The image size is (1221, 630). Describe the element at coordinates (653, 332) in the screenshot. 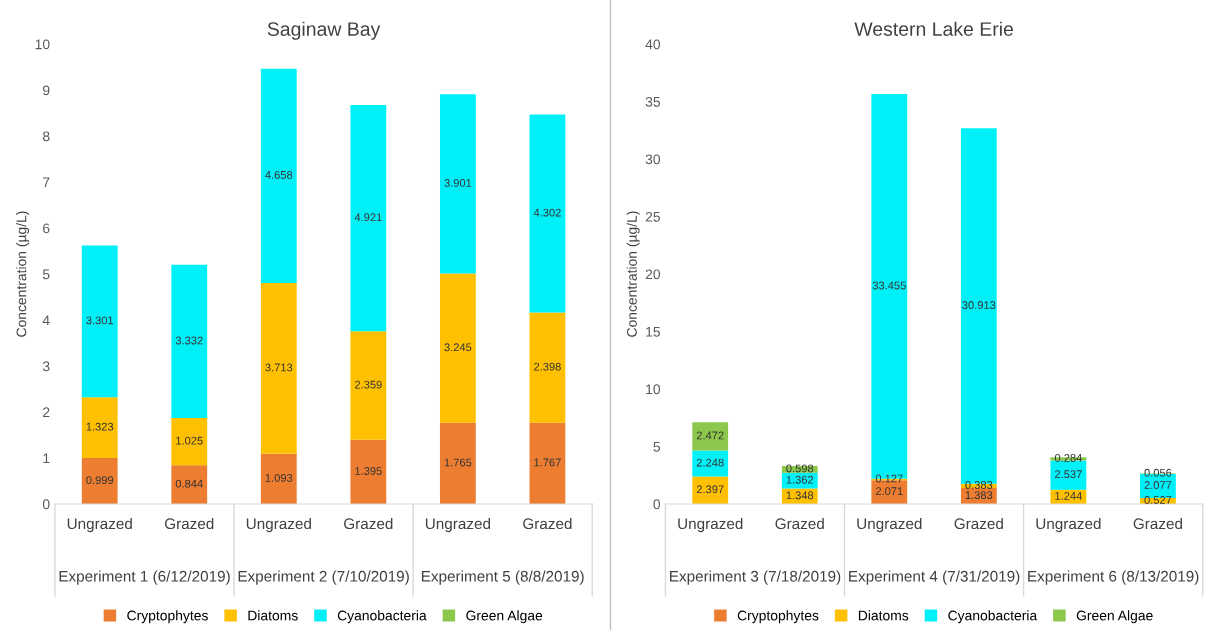

I see `y-tick-label: 15` at that location.